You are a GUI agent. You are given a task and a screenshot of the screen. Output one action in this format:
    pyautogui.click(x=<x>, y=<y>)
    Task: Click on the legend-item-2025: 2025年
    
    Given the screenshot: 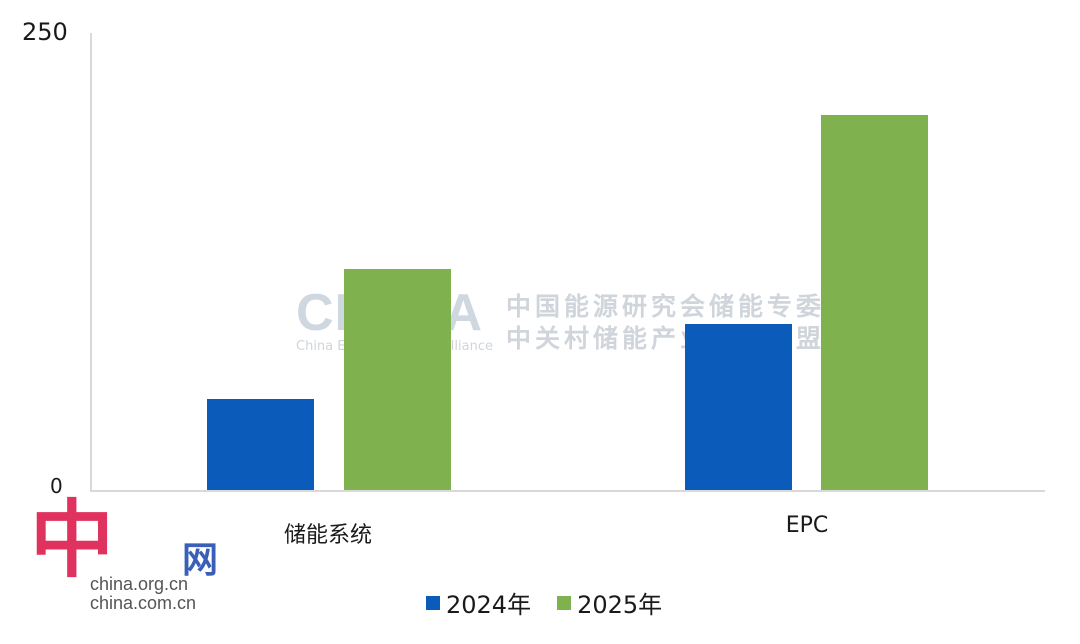 What is the action you would take?
    pyautogui.click(x=609, y=602)
    